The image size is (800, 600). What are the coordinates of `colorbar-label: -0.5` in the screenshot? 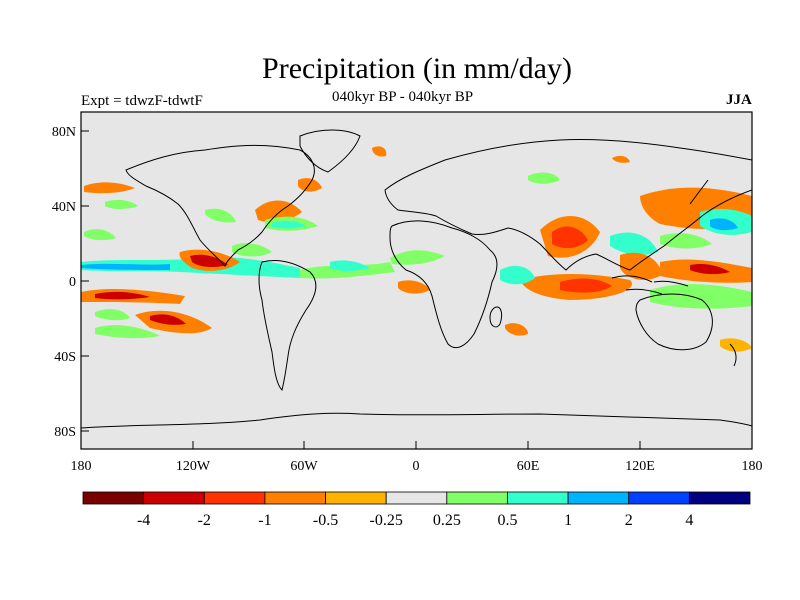 It's located at (325, 520).